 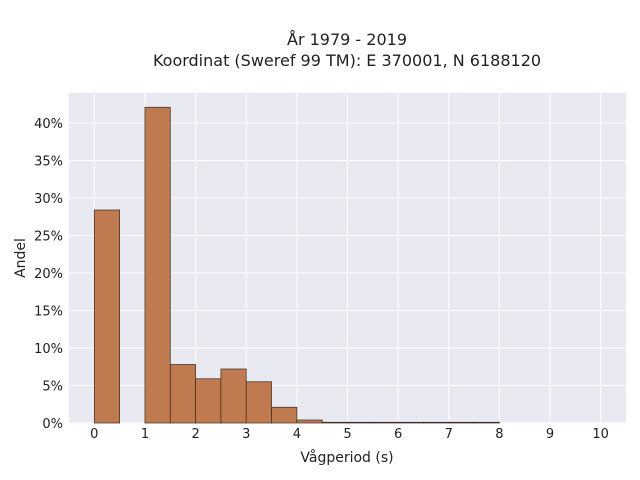 I want to click on x-axis-ticks: 0 1 2 3 4 5 6 7 8 9 10, so click(x=349, y=434).